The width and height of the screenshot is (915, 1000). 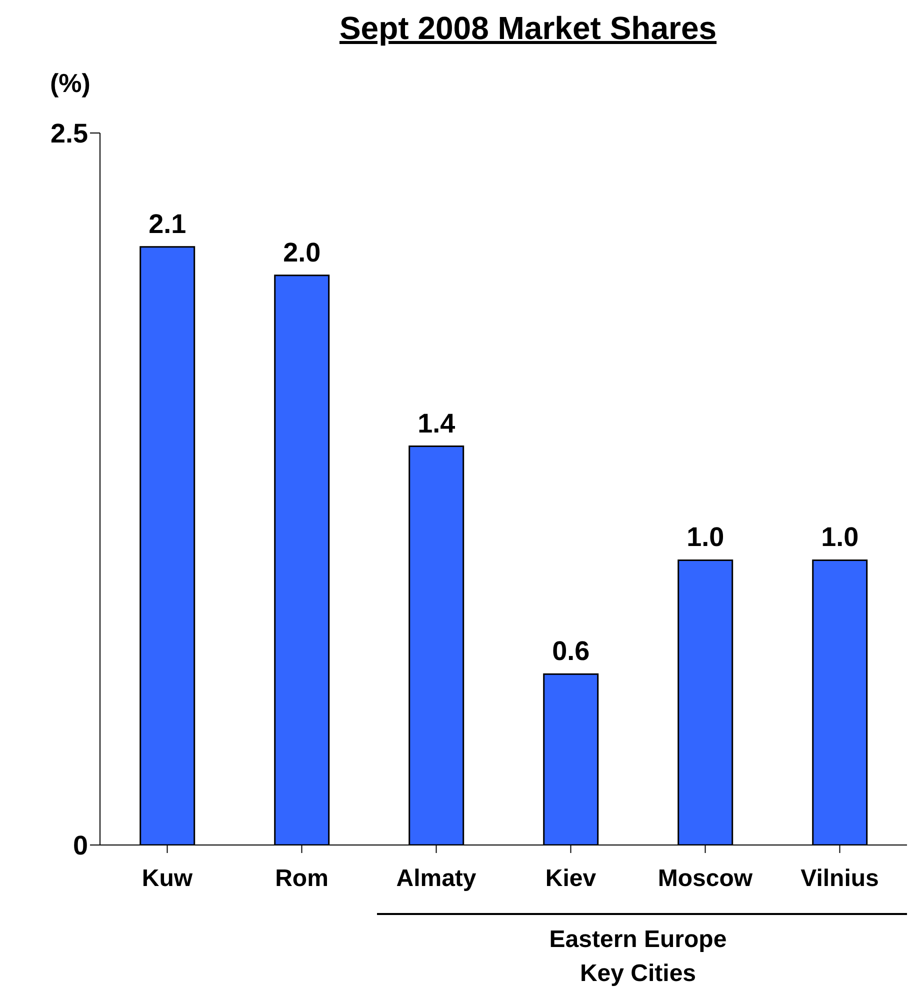 I want to click on x-tick-label: Kiev, so click(x=571, y=878).